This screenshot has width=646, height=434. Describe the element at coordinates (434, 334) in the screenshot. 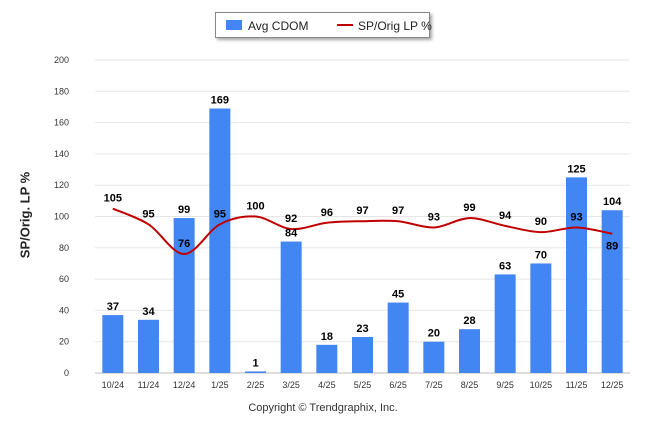

I see `bar-value-label: 20` at that location.